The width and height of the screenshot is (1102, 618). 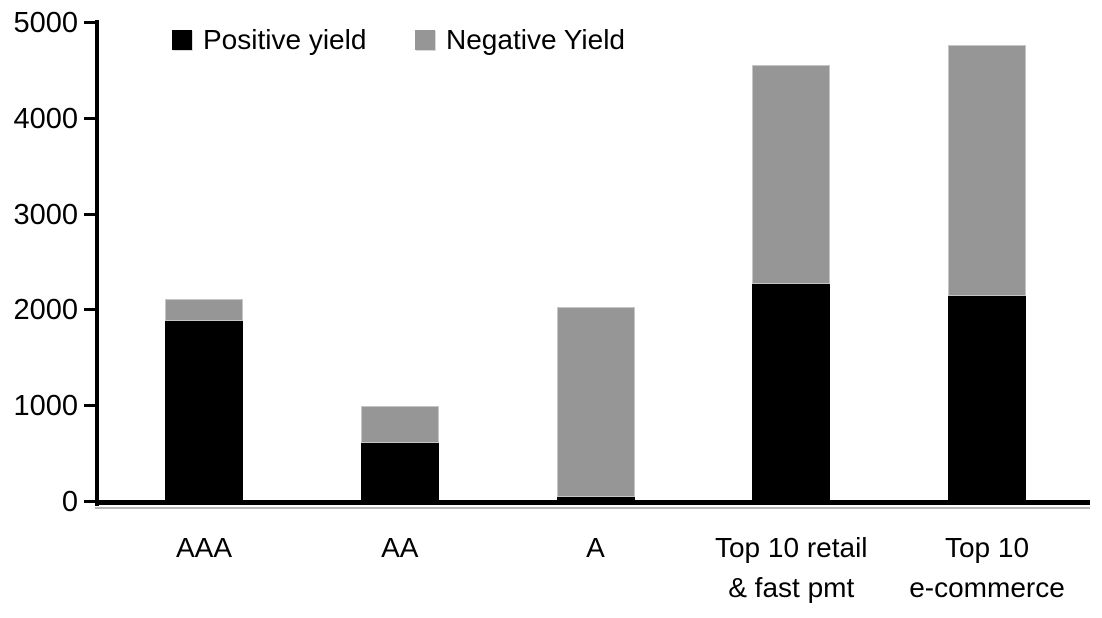 I want to click on y-axis-tick-label: 1000, so click(x=45, y=406).